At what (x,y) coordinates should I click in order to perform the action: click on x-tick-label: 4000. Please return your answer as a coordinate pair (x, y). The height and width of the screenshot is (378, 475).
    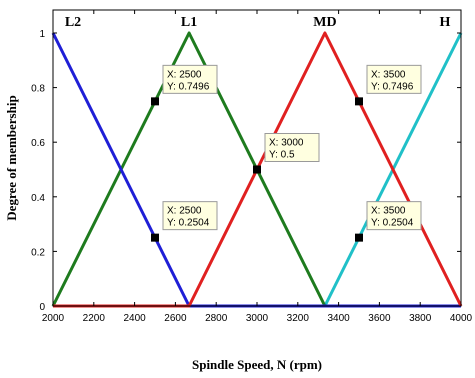
    Looking at the image, I should click on (461, 318).